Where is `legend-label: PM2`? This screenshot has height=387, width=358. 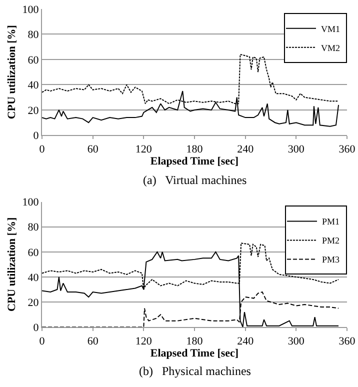
legend-label: PM2 is located at coordinates (331, 241).